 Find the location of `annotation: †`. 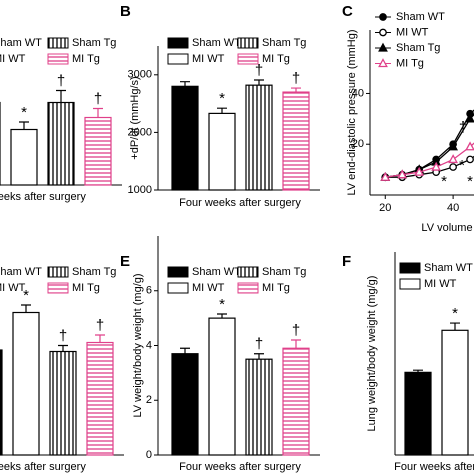

annotation: † is located at coordinates (463, 127).